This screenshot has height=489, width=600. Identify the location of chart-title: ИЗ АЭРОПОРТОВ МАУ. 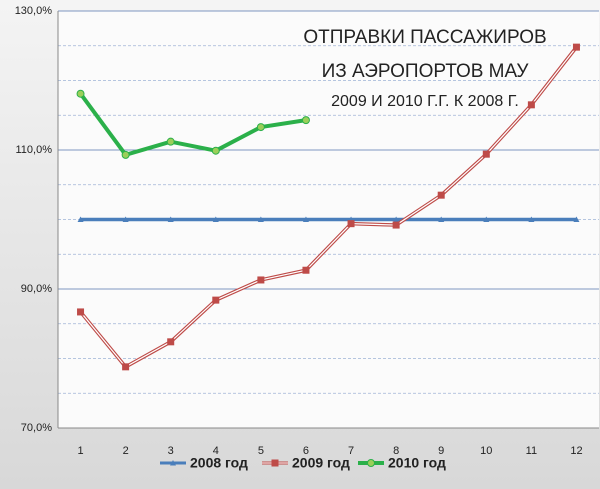
(426, 71).